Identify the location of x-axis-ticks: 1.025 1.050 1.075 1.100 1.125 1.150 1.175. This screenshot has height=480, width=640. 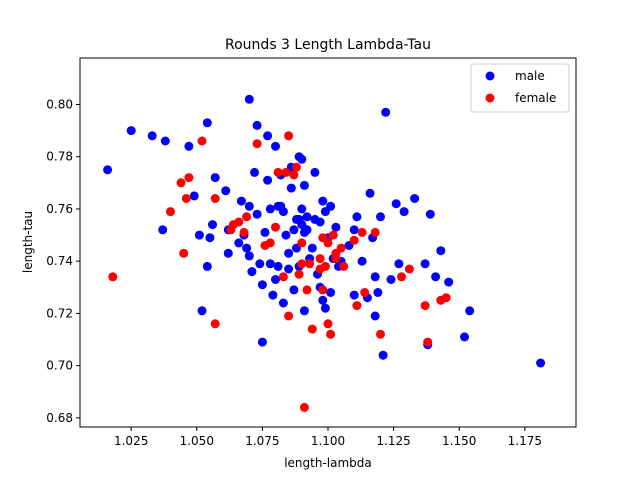
(328, 437).